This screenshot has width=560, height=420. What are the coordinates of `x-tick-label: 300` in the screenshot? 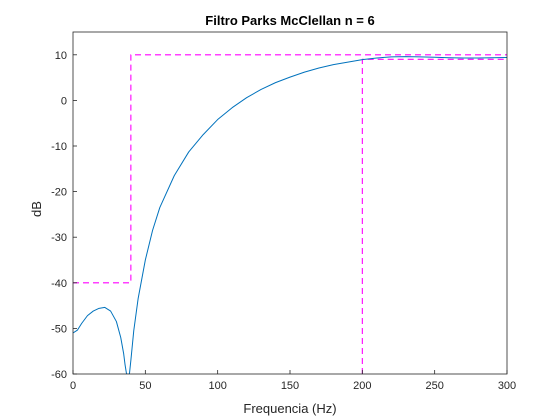 It's located at (507, 386).